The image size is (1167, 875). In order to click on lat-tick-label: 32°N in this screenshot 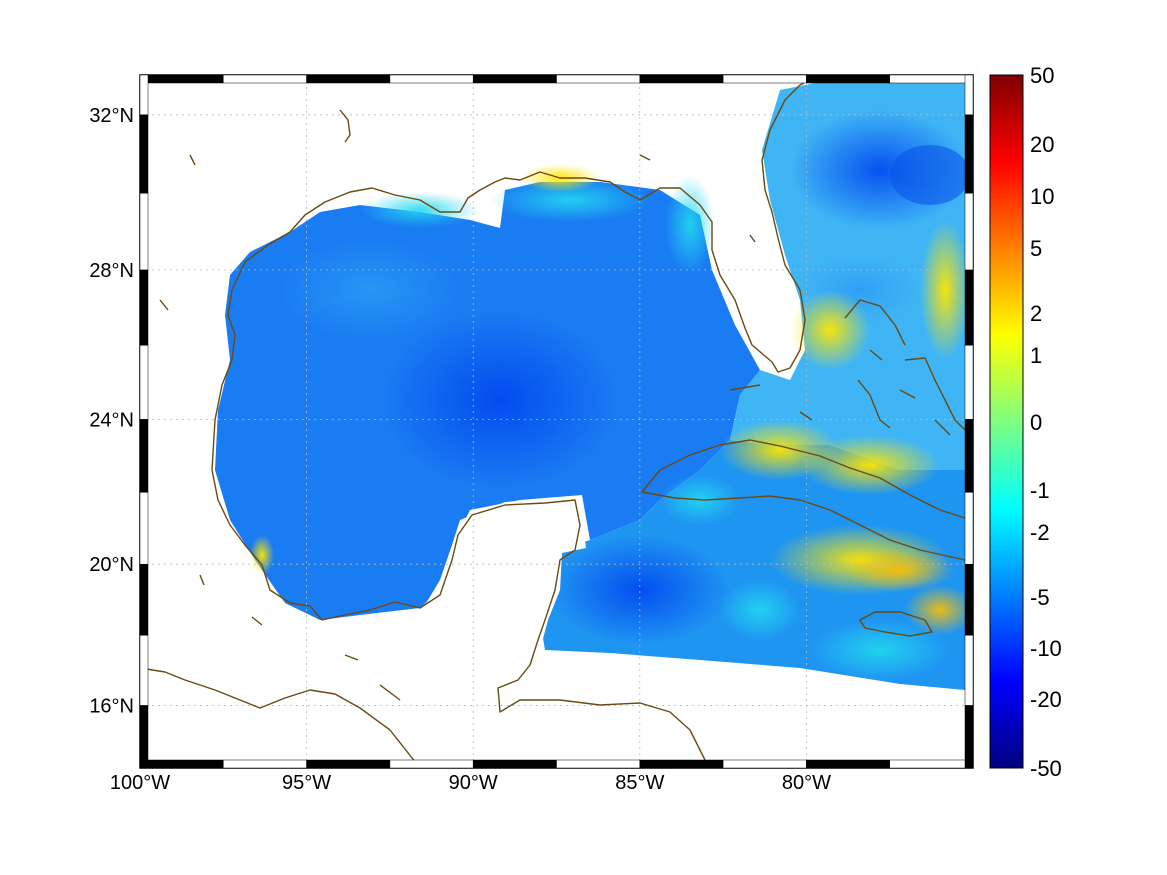, I will do `click(111, 116)`.